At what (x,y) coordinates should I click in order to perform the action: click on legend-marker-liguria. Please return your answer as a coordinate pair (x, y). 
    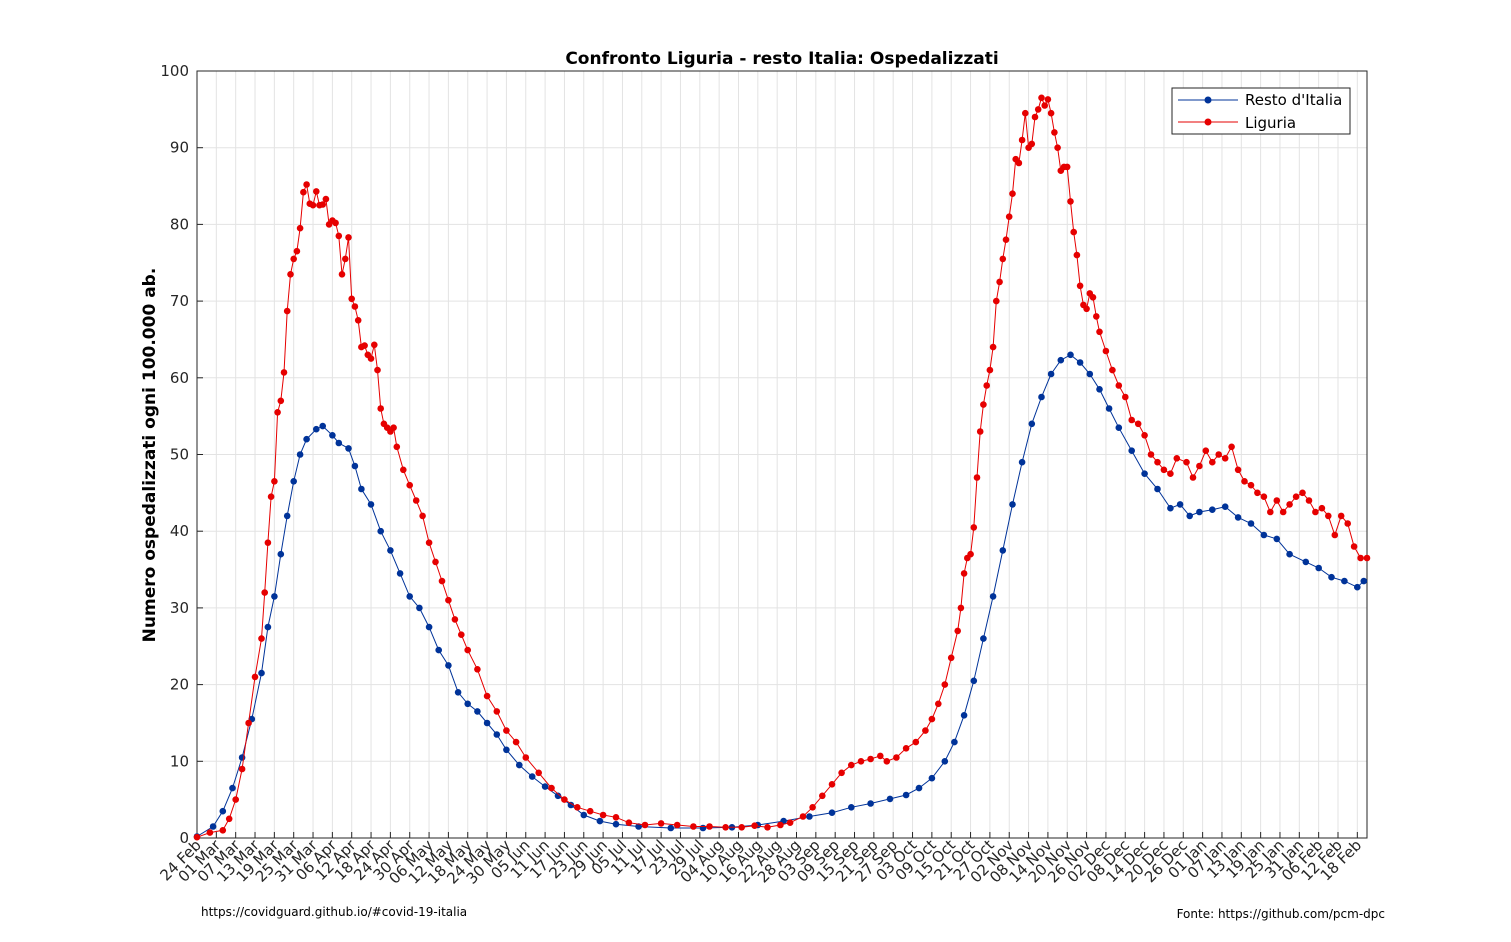
    Looking at the image, I should click on (1208, 122).